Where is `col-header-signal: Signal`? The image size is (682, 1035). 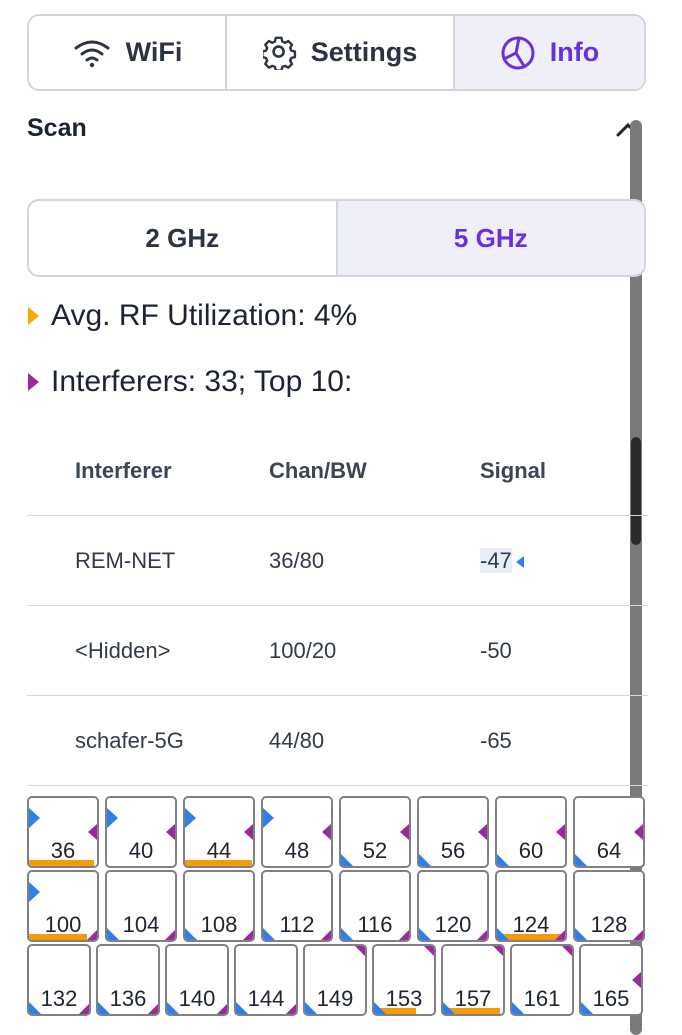 col-header-signal: Signal is located at coordinates (564, 471).